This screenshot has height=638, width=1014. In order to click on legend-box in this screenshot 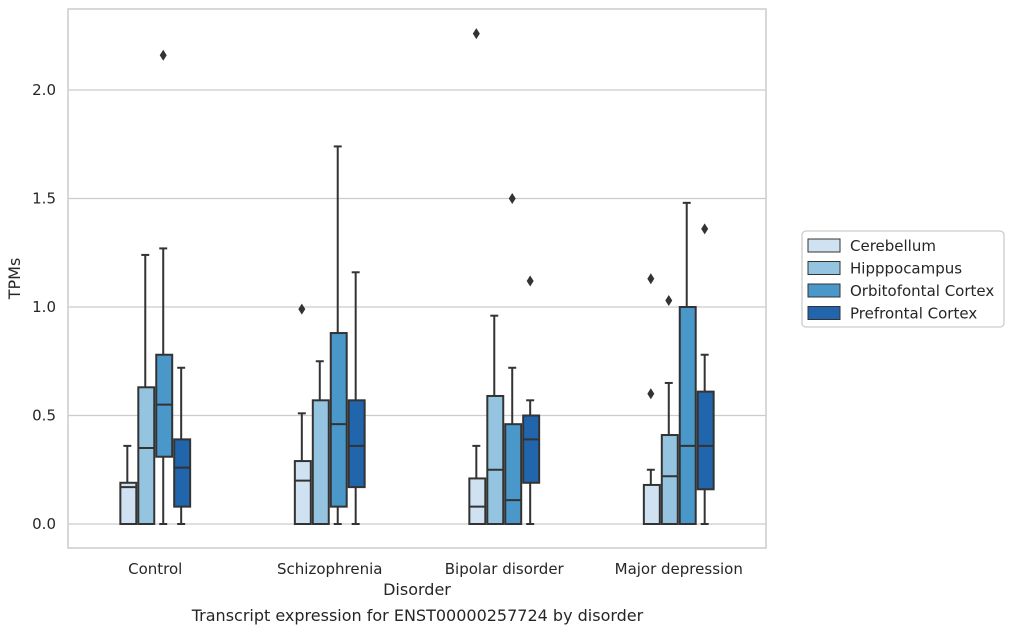, I will do `click(903, 279)`.